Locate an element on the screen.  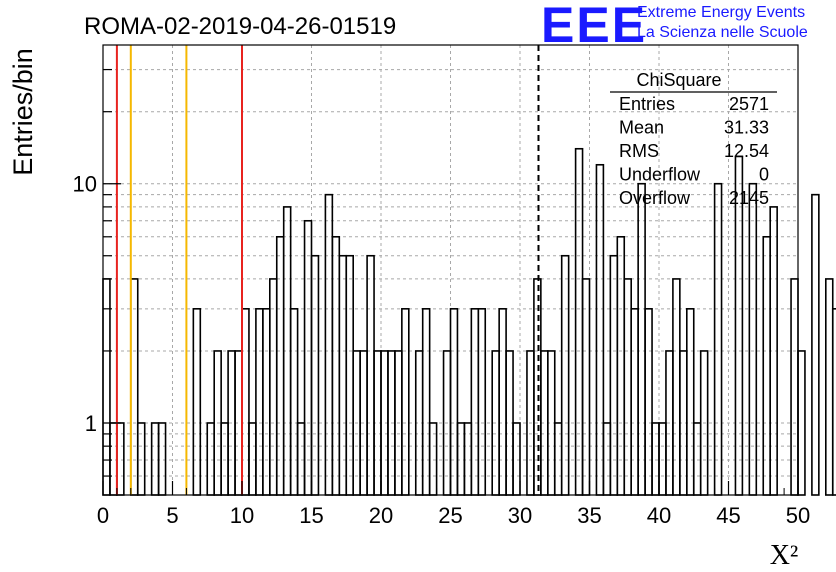
chart-title: ROMA-02-2019-04-26-01519 is located at coordinates (240, 26).